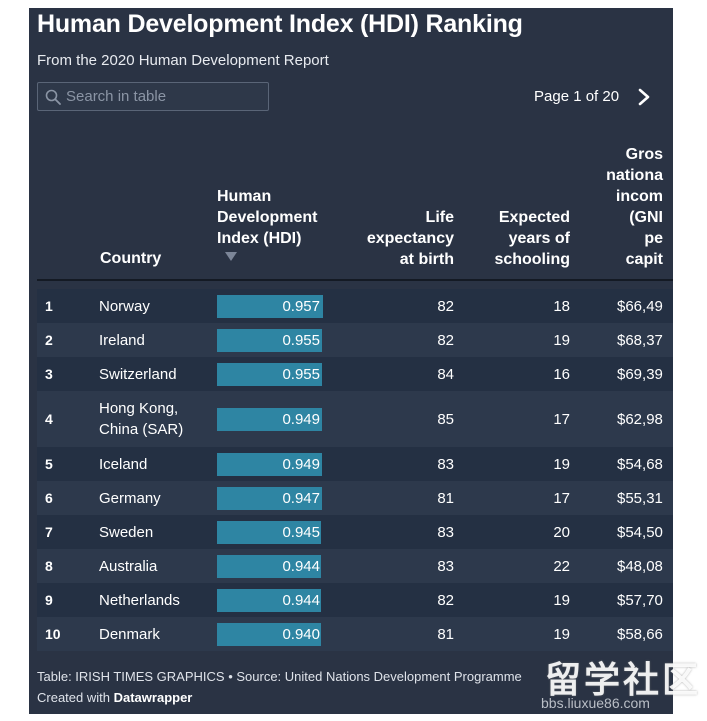 The height and width of the screenshot is (721, 707). I want to click on hdi-value: 0.947, so click(301, 498).